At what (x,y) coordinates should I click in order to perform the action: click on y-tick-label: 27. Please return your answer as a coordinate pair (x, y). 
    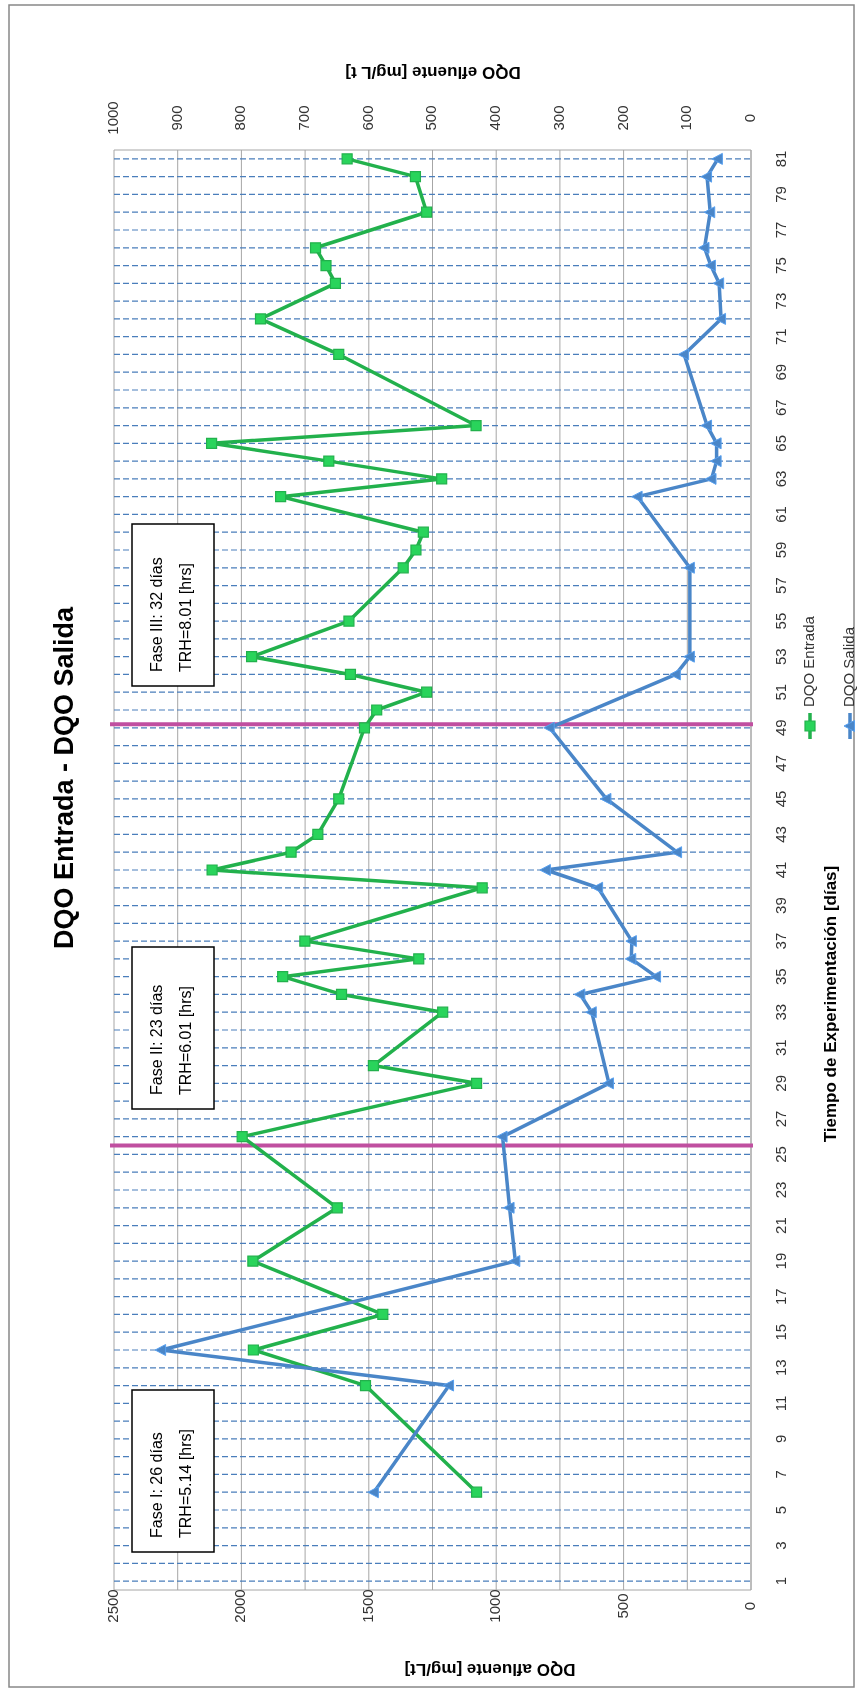
    Looking at the image, I should click on (780, 1119).